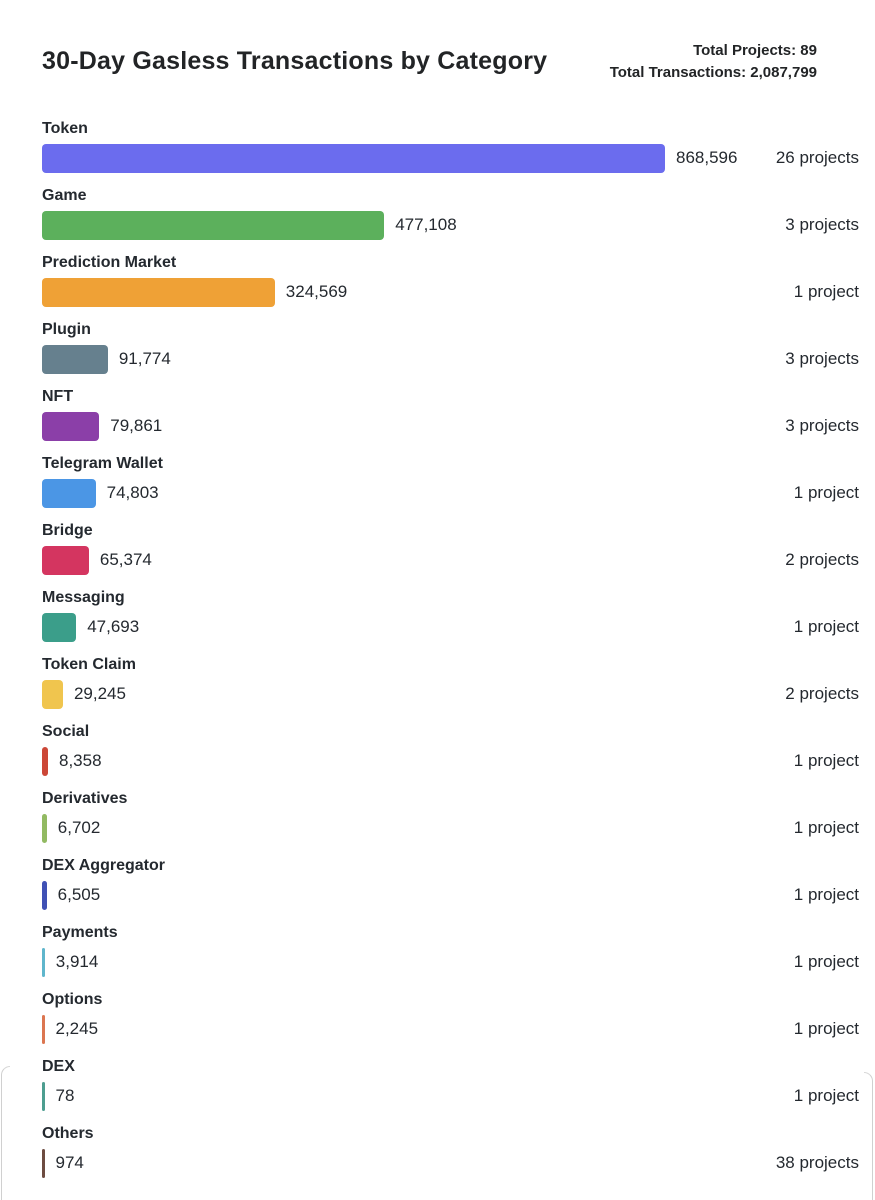 The height and width of the screenshot is (1200, 875). What do you see at coordinates (72, 999) in the screenshot?
I see `category-label: Options` at bounding box center [72, 999].